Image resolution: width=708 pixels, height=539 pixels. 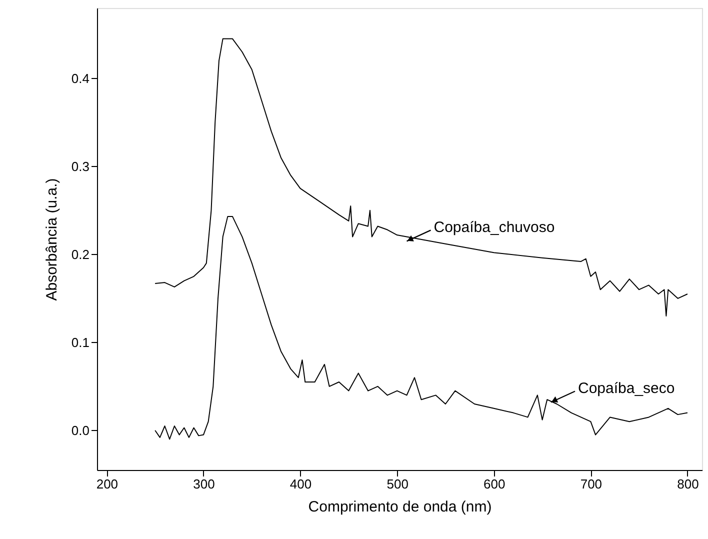 What do you see at coordinates (107, 484) in the screenshot?
I see `x-tick-label: 200` at bounding box center [107, 484].